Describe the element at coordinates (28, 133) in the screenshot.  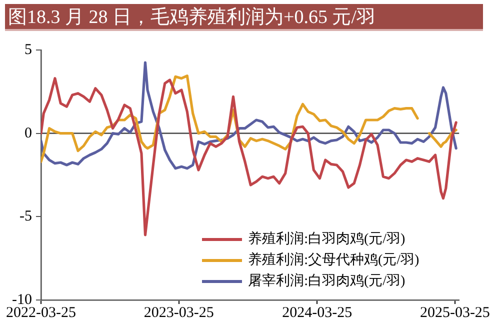
I see `y-tick-label: 0` at that location.